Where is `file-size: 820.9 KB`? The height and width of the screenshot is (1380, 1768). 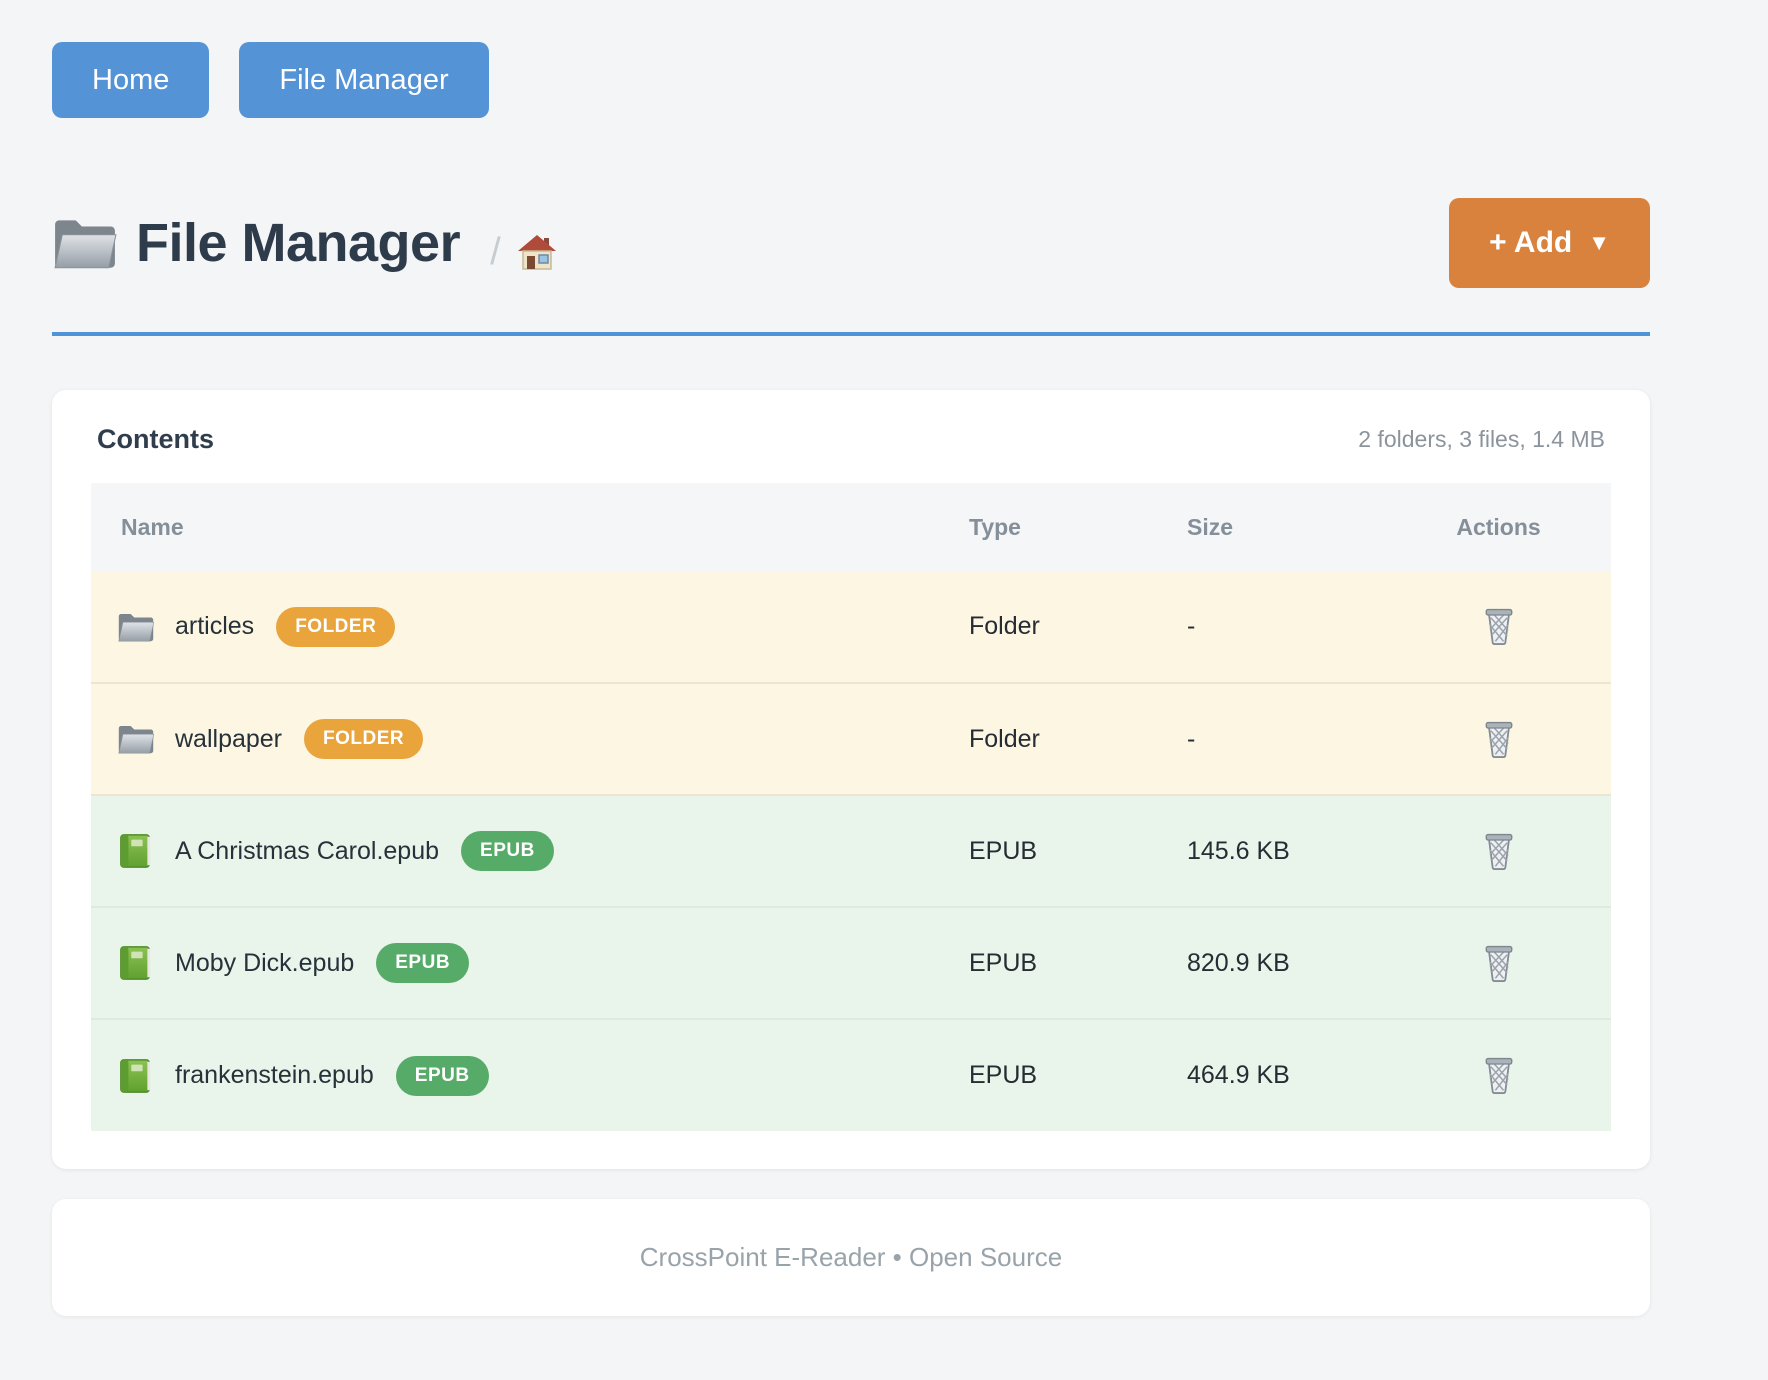 file-size: 820.9 KB is located at coordinates (1238, 962).